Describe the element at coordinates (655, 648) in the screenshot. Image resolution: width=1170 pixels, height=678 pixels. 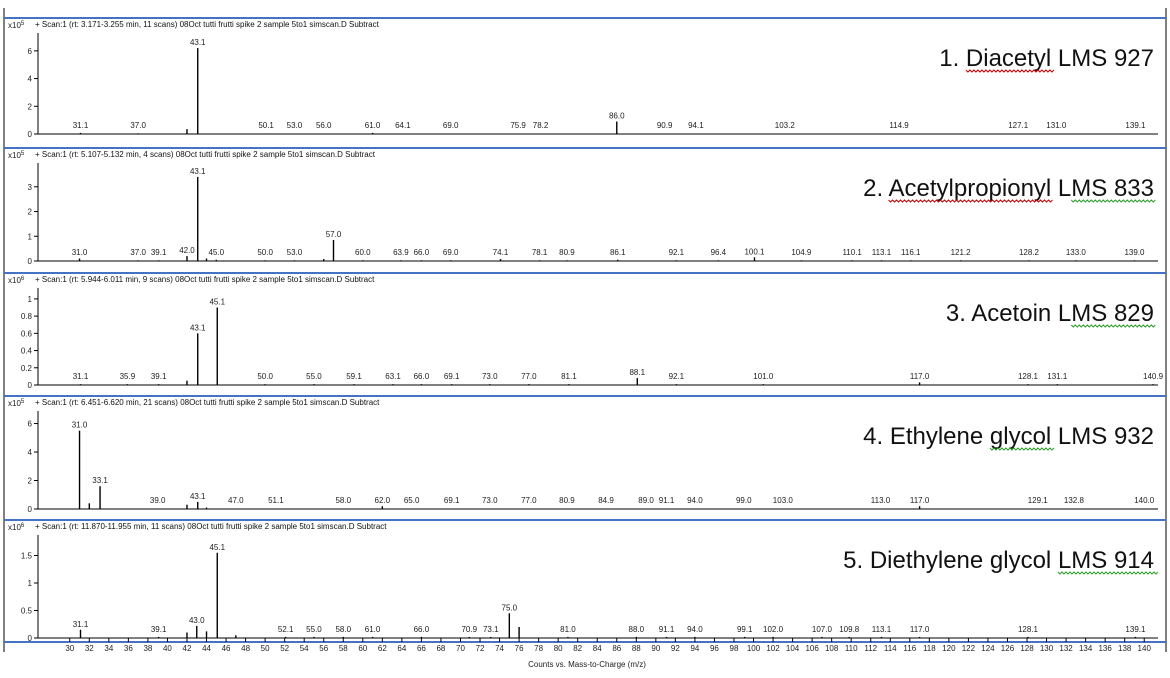
I see `x-tick-label: 90` at that location.